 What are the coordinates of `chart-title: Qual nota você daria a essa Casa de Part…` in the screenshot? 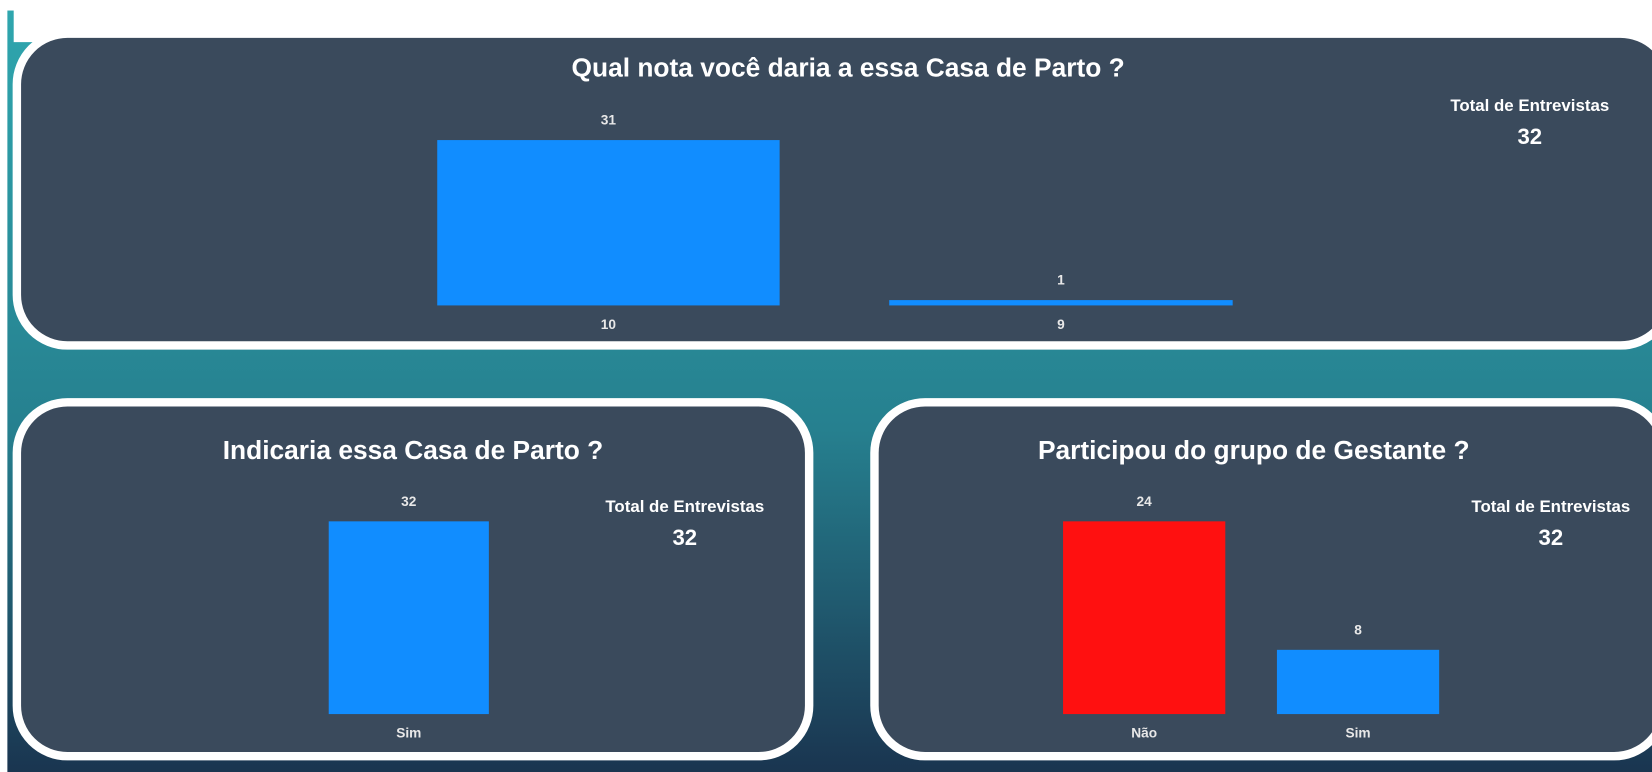 It's located at (848, 67).